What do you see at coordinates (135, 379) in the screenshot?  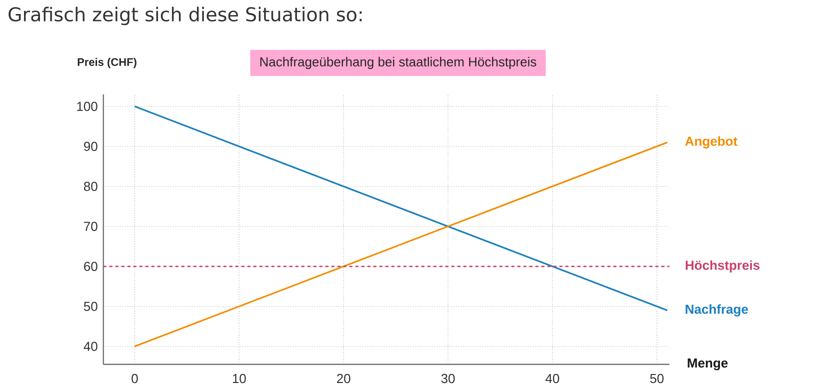 I see `x-tick-label: 0` at bounding box center [135, 379].